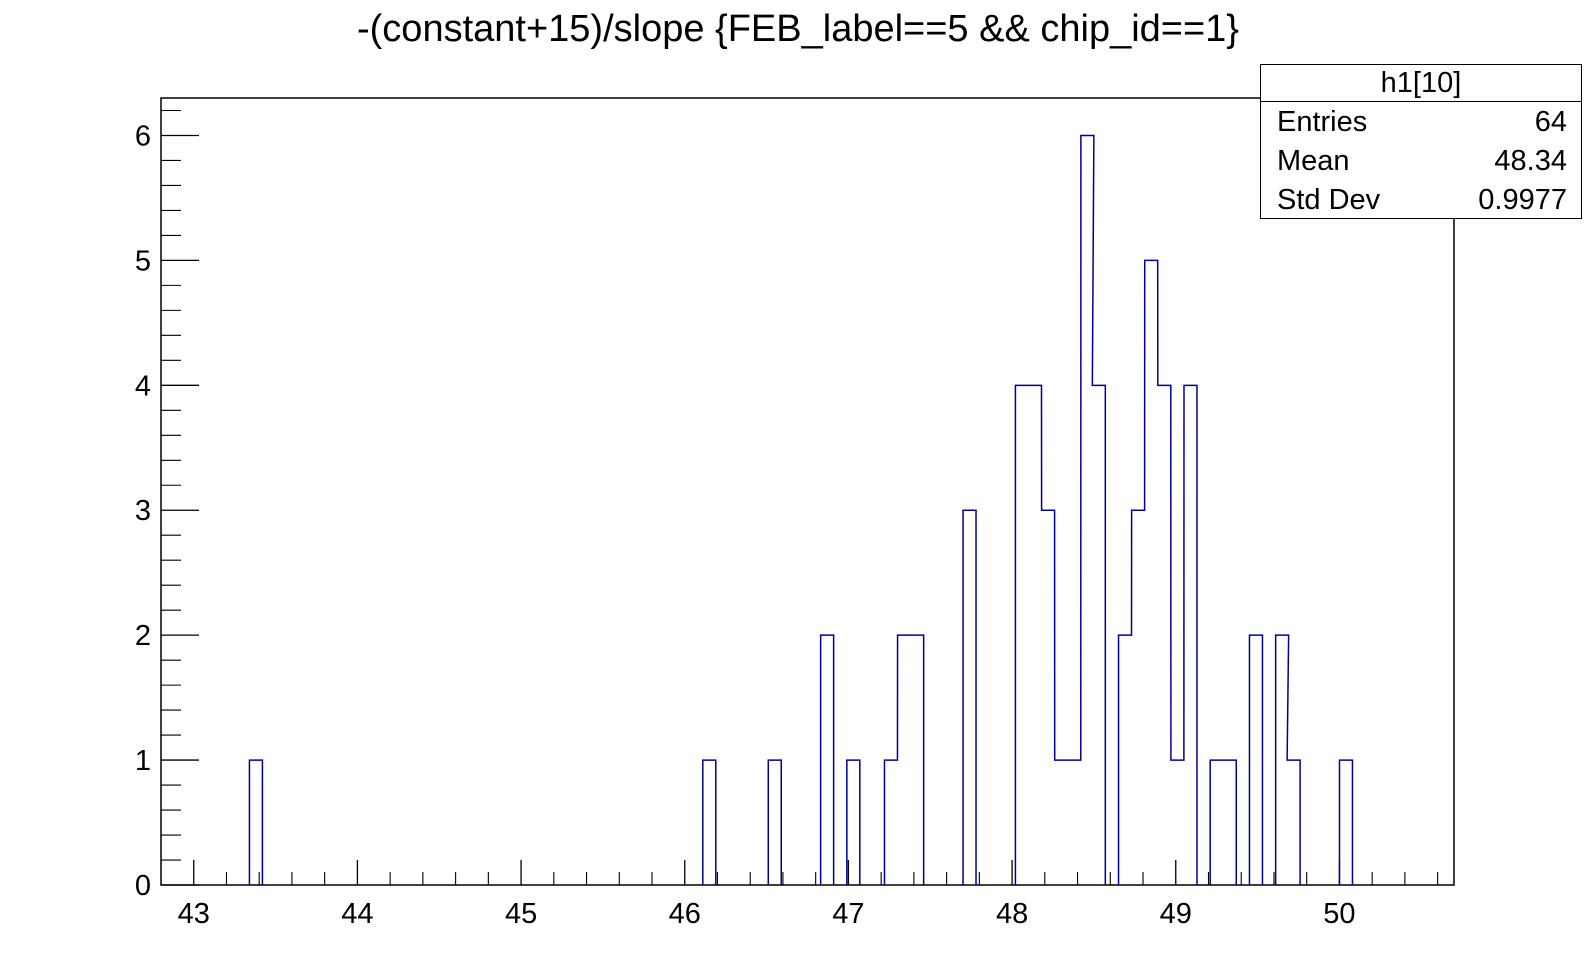 This screenshot has height=972, width=1596. What do you see at coordinates (1313, 161) in the screenshot?
I see `stats-label: Mean` at bounding box center [1313, 161].